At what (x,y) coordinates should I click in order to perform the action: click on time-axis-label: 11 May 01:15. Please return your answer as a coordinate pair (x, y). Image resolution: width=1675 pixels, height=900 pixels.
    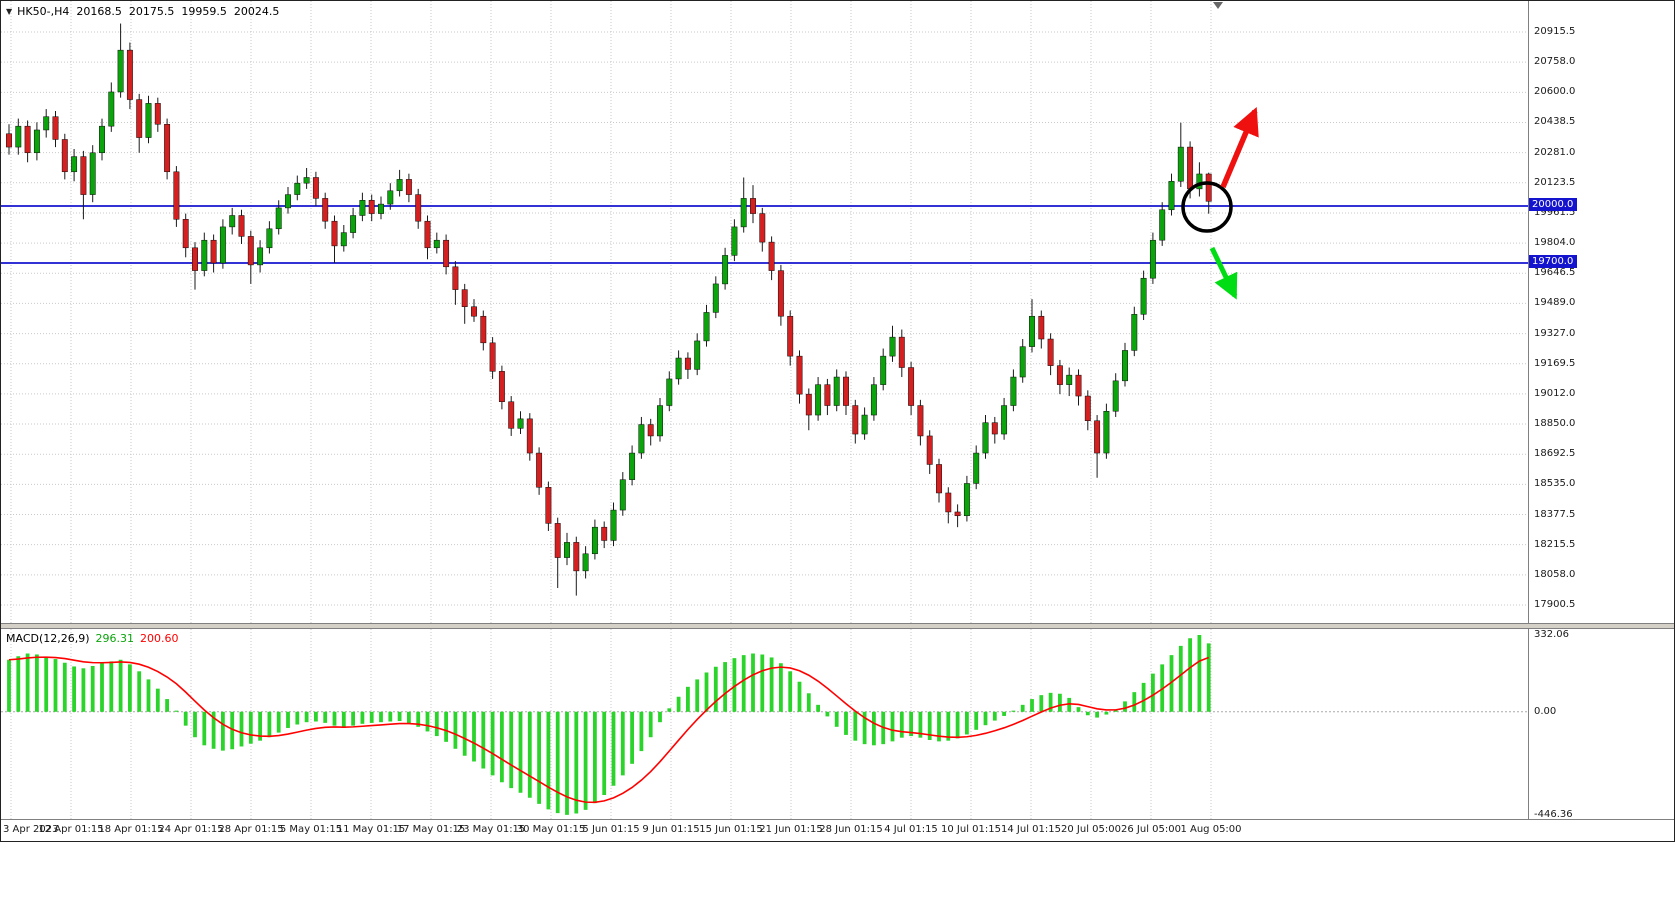
    Looking at the image, I should click on (371, 829).